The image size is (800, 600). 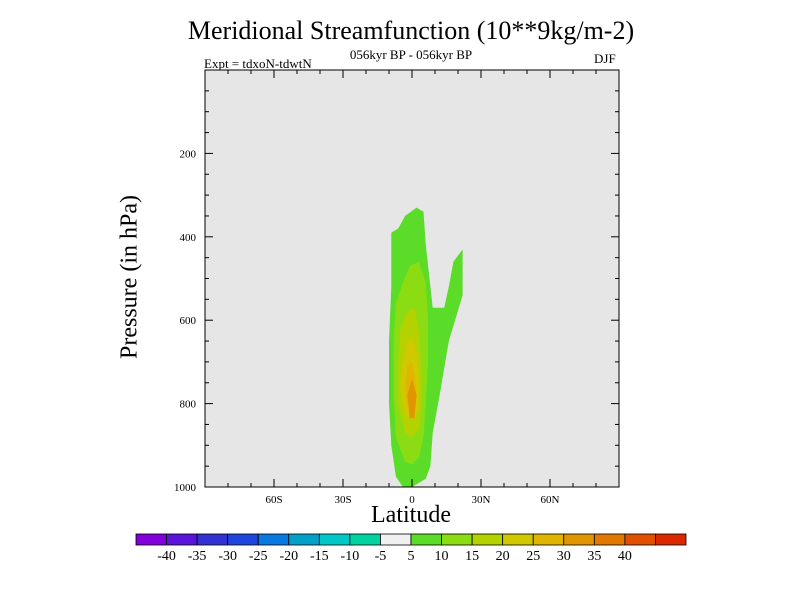 I want to click on colorbar-label: -35, so click(x=197, y=556).